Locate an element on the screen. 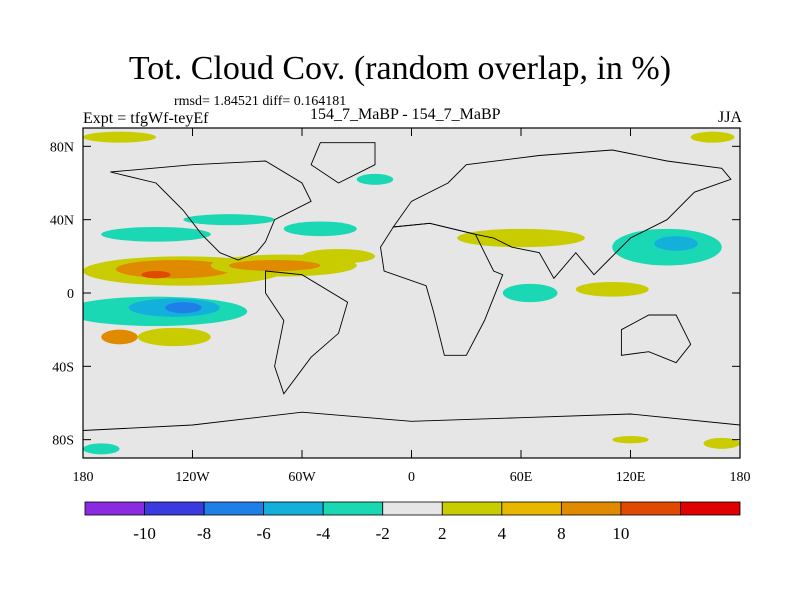 The width and height of the screenshot is (800, 600). y-tick-label: 80S is located at coordinates (63, 441).